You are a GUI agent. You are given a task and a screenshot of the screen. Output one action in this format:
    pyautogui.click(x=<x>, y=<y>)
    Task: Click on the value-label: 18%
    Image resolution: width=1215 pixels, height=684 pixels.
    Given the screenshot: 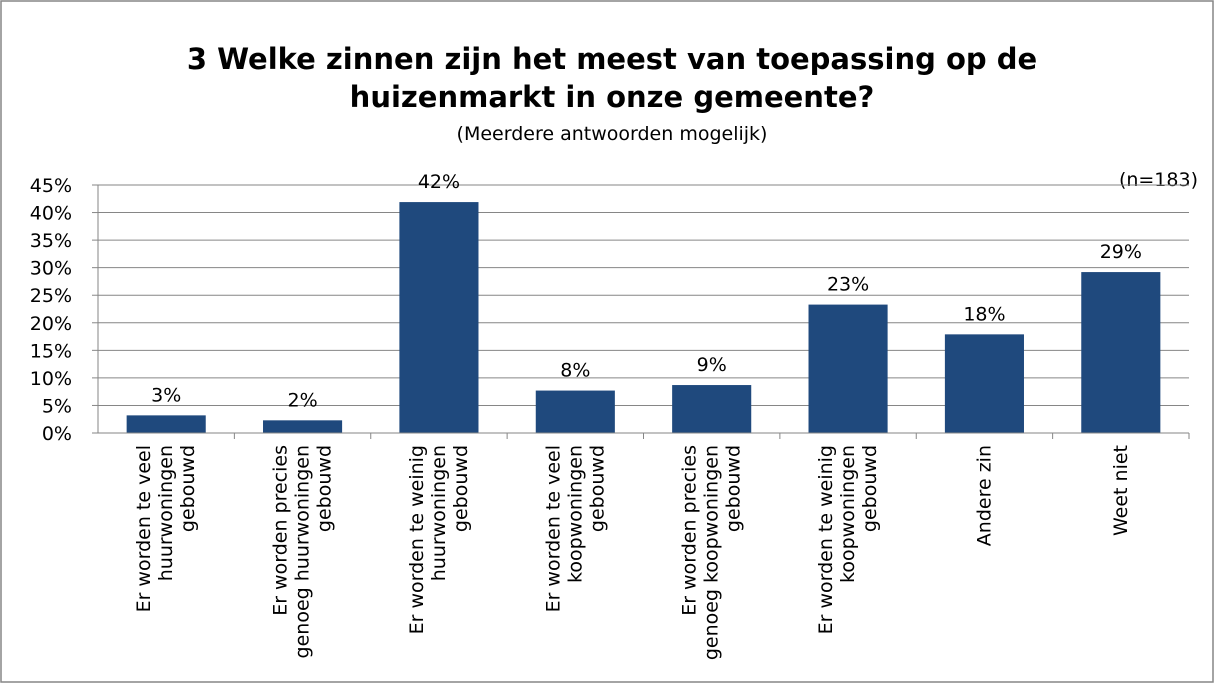 What is the action you would take?
    pyautogui.click(x=984, y=314)
    